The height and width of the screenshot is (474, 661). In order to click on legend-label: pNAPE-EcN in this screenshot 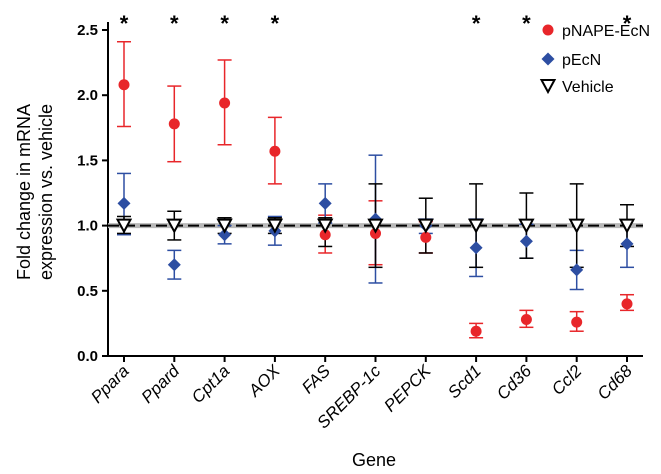, I will do `click(606, 31)`.